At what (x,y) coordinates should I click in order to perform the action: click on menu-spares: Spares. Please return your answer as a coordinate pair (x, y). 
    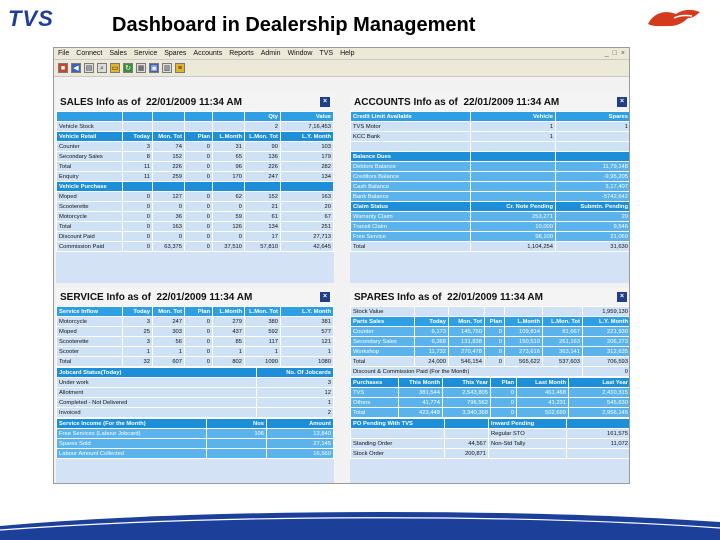
    Looking at the image, I should click on (175, 53).